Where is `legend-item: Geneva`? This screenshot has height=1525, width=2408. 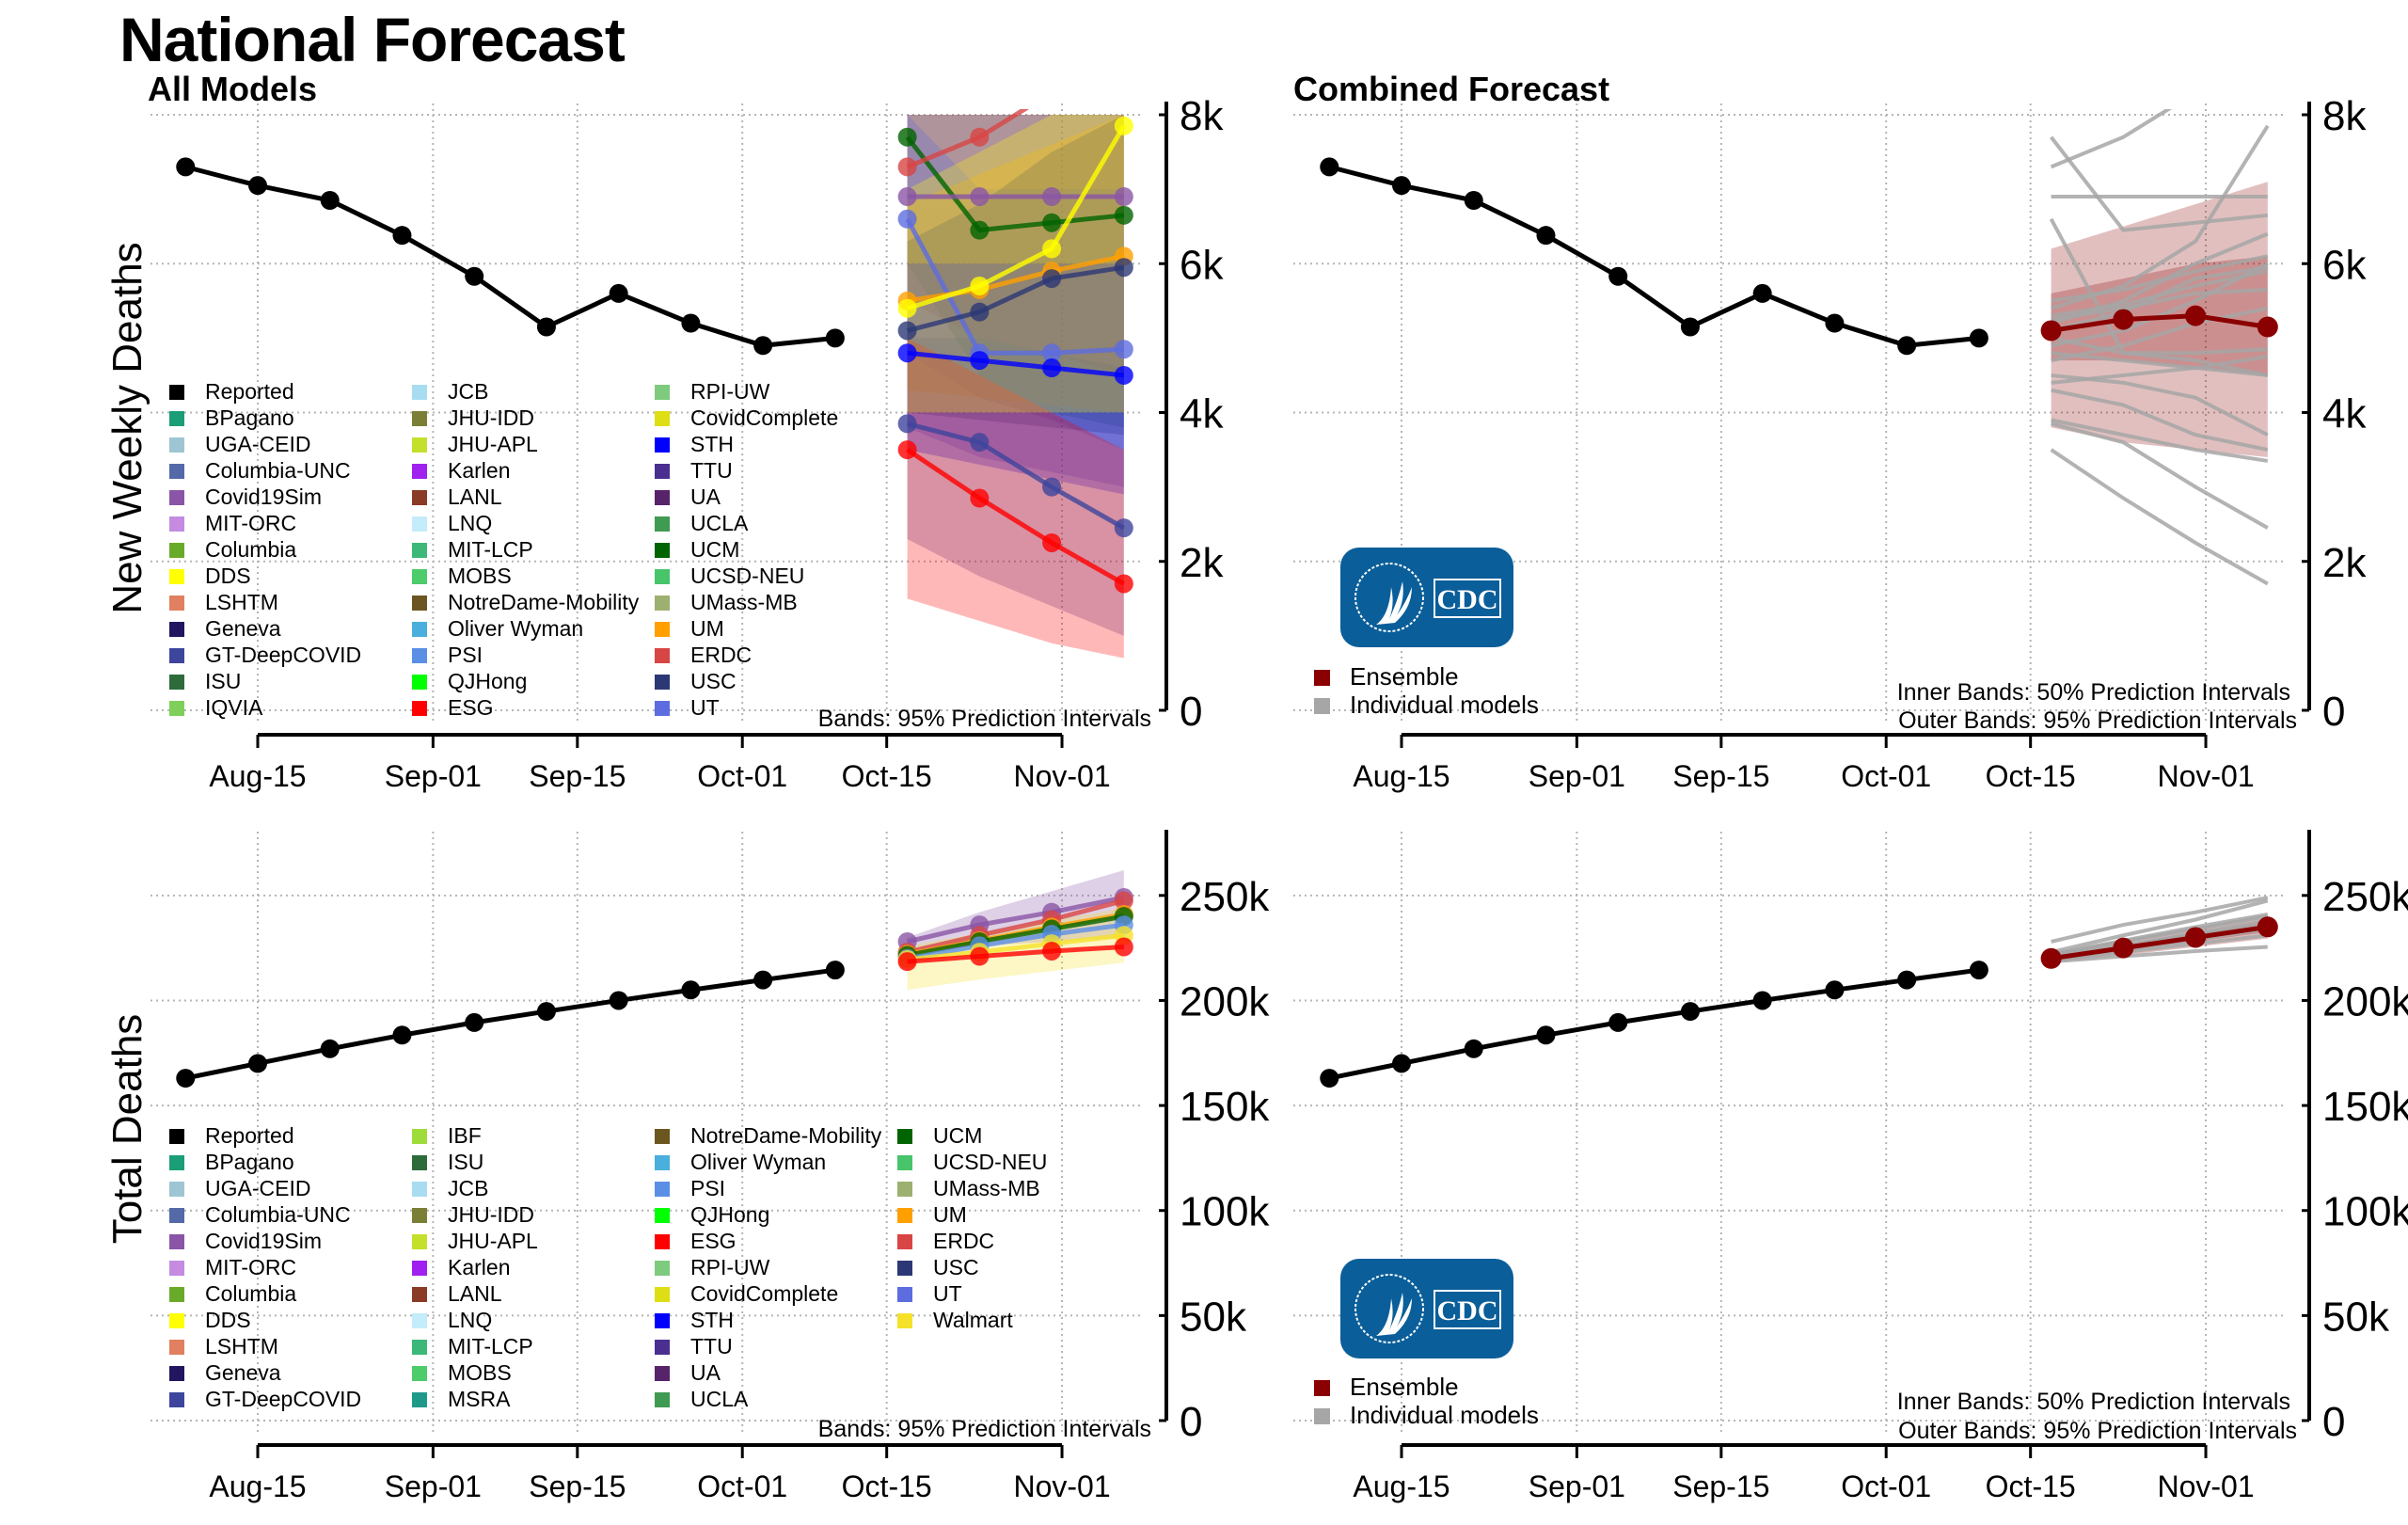
legend-item: Geneva is located at coordinates (225, 1372).